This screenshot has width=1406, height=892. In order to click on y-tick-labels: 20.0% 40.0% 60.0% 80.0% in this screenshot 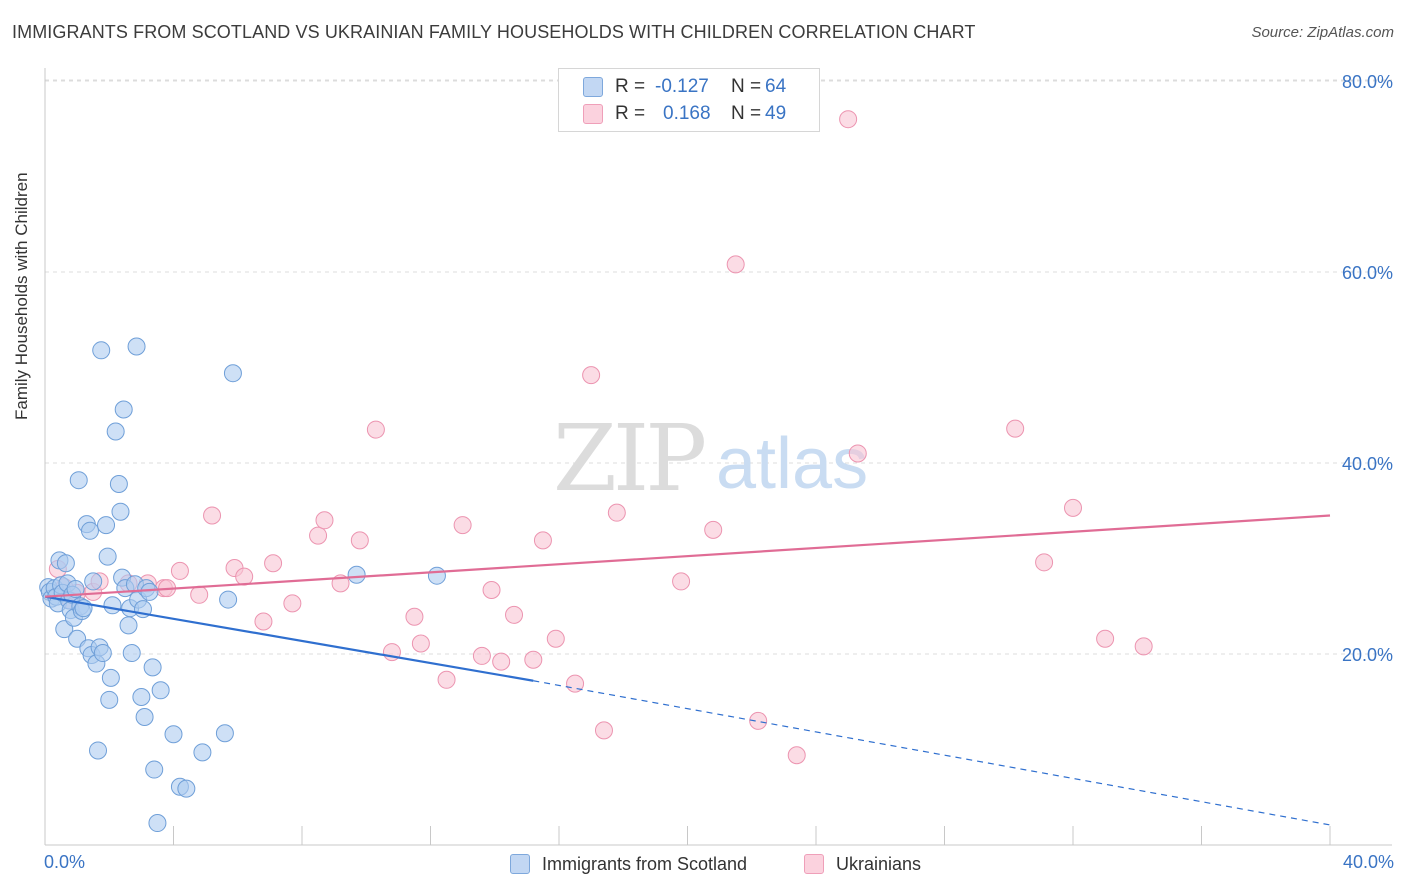, I will do `click(1367, 368)`.